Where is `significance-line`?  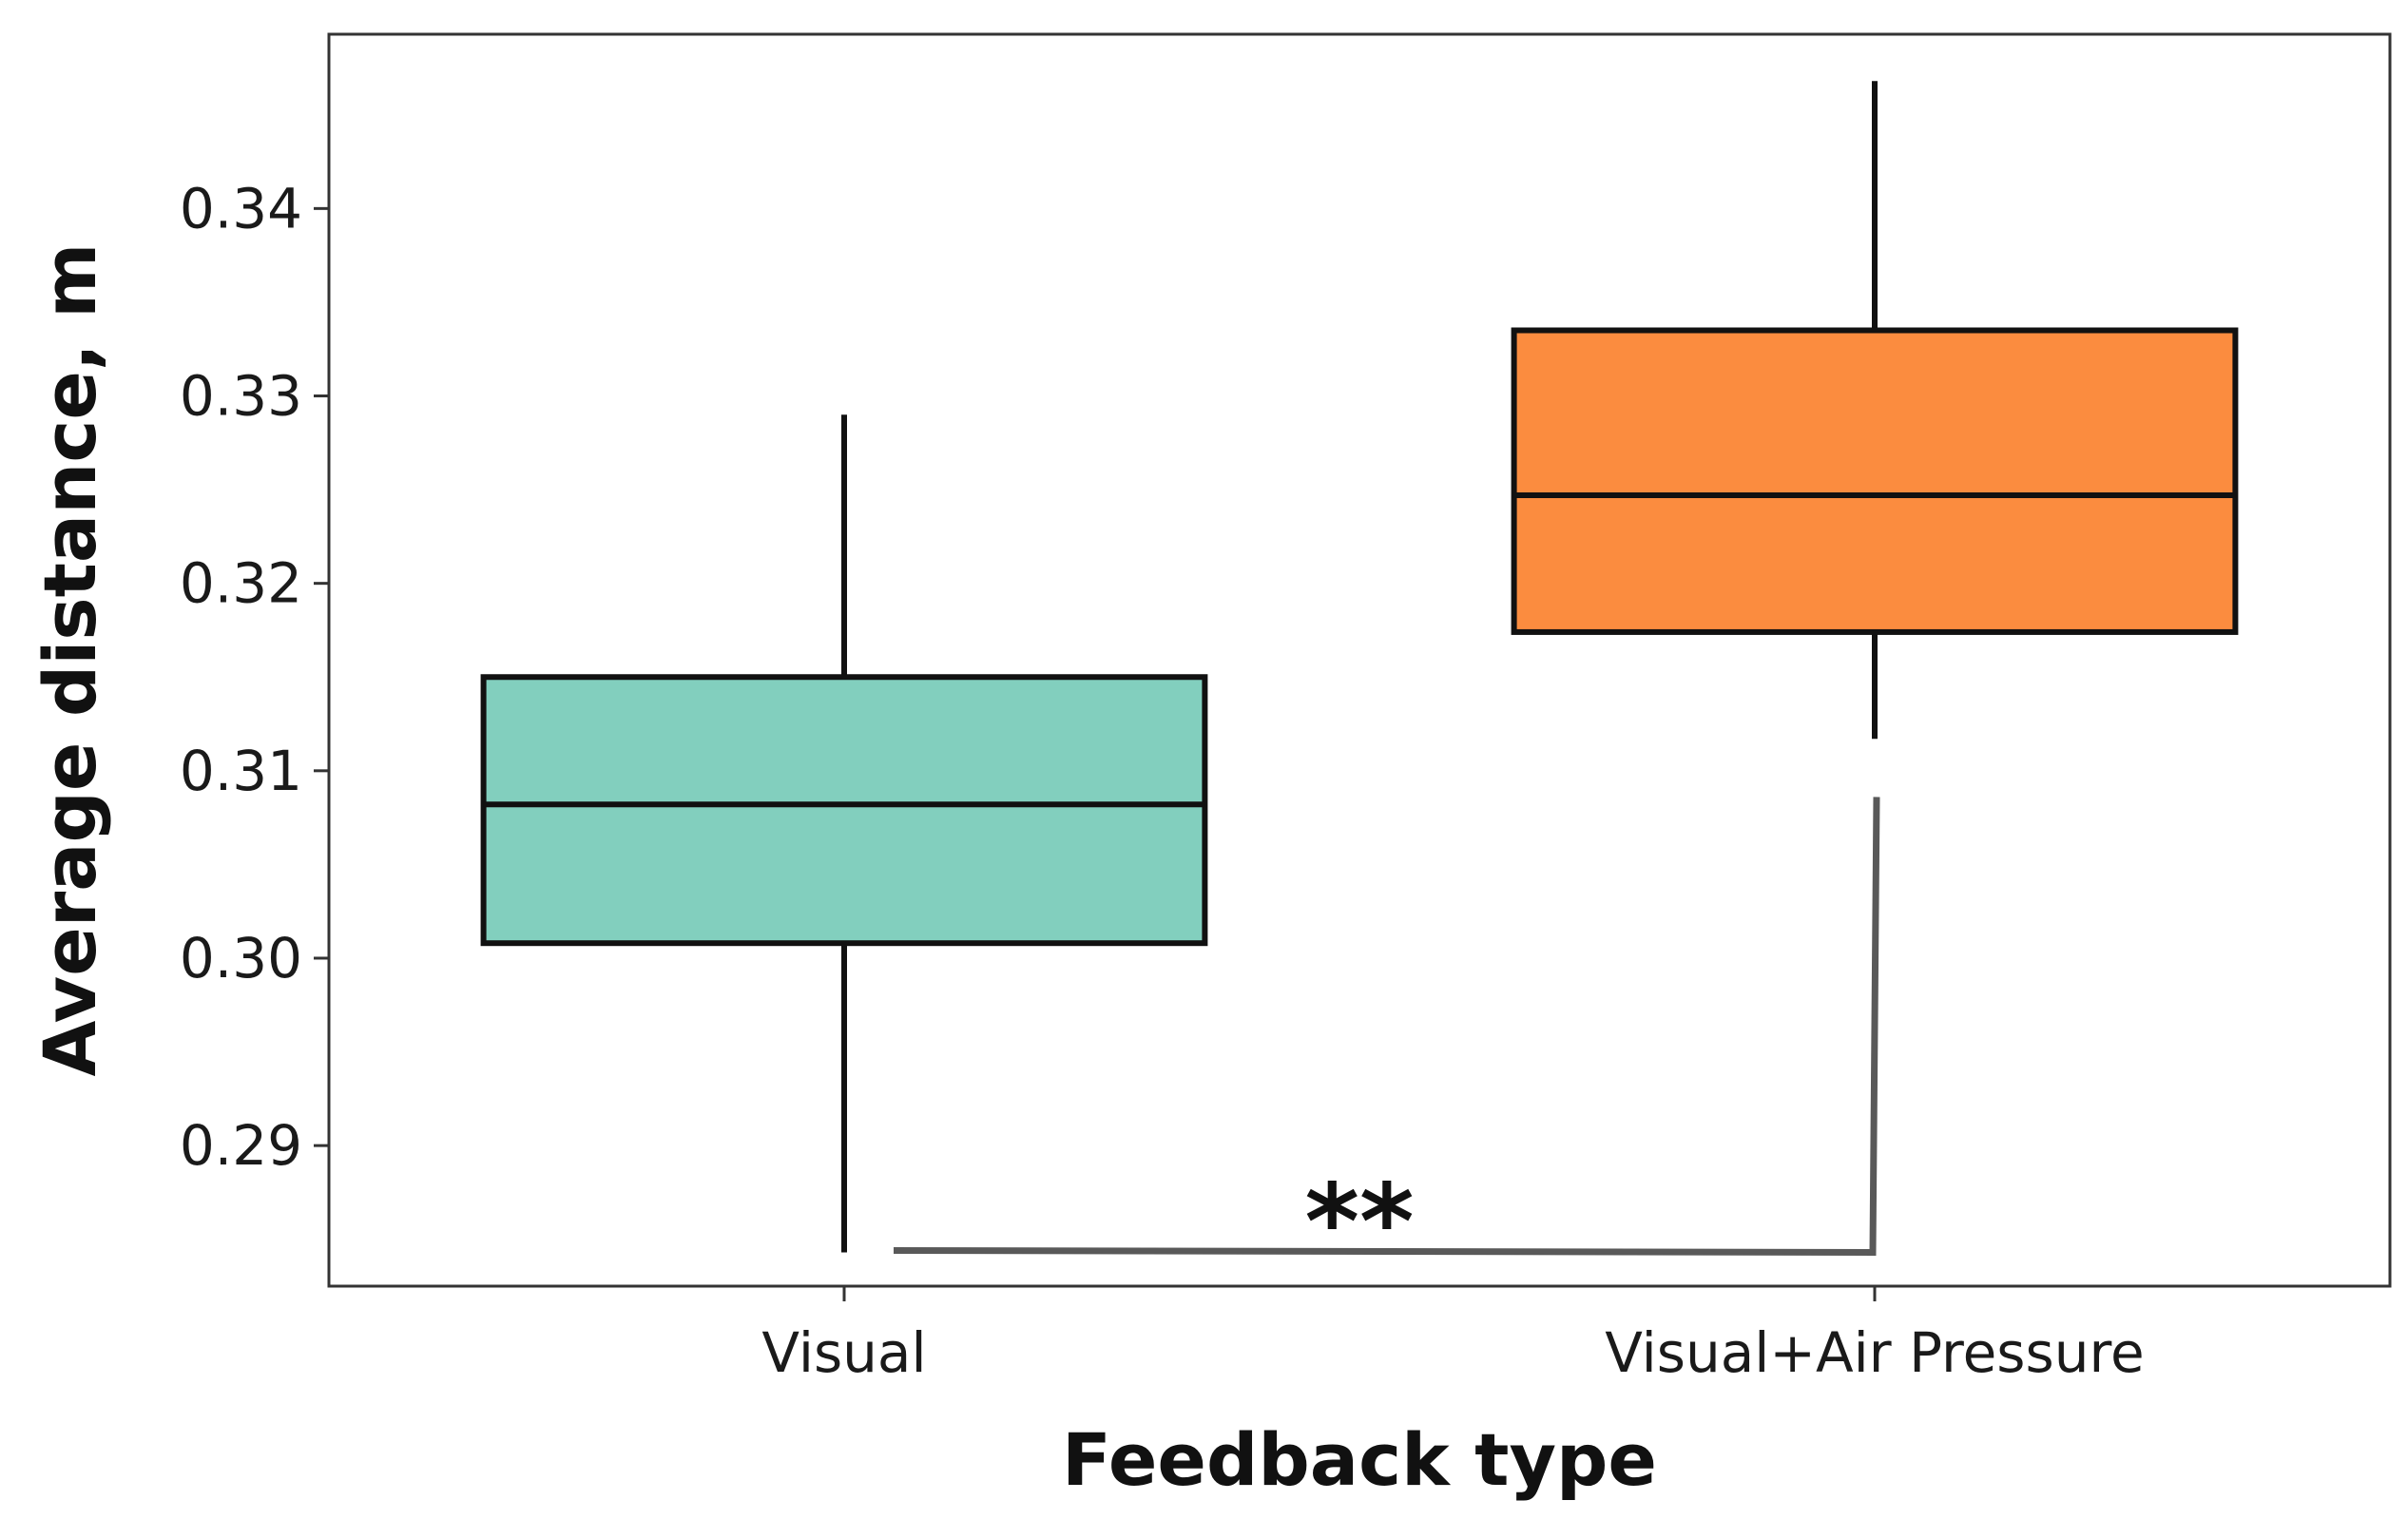
significance-line is located at coordinates (1386, 1027).